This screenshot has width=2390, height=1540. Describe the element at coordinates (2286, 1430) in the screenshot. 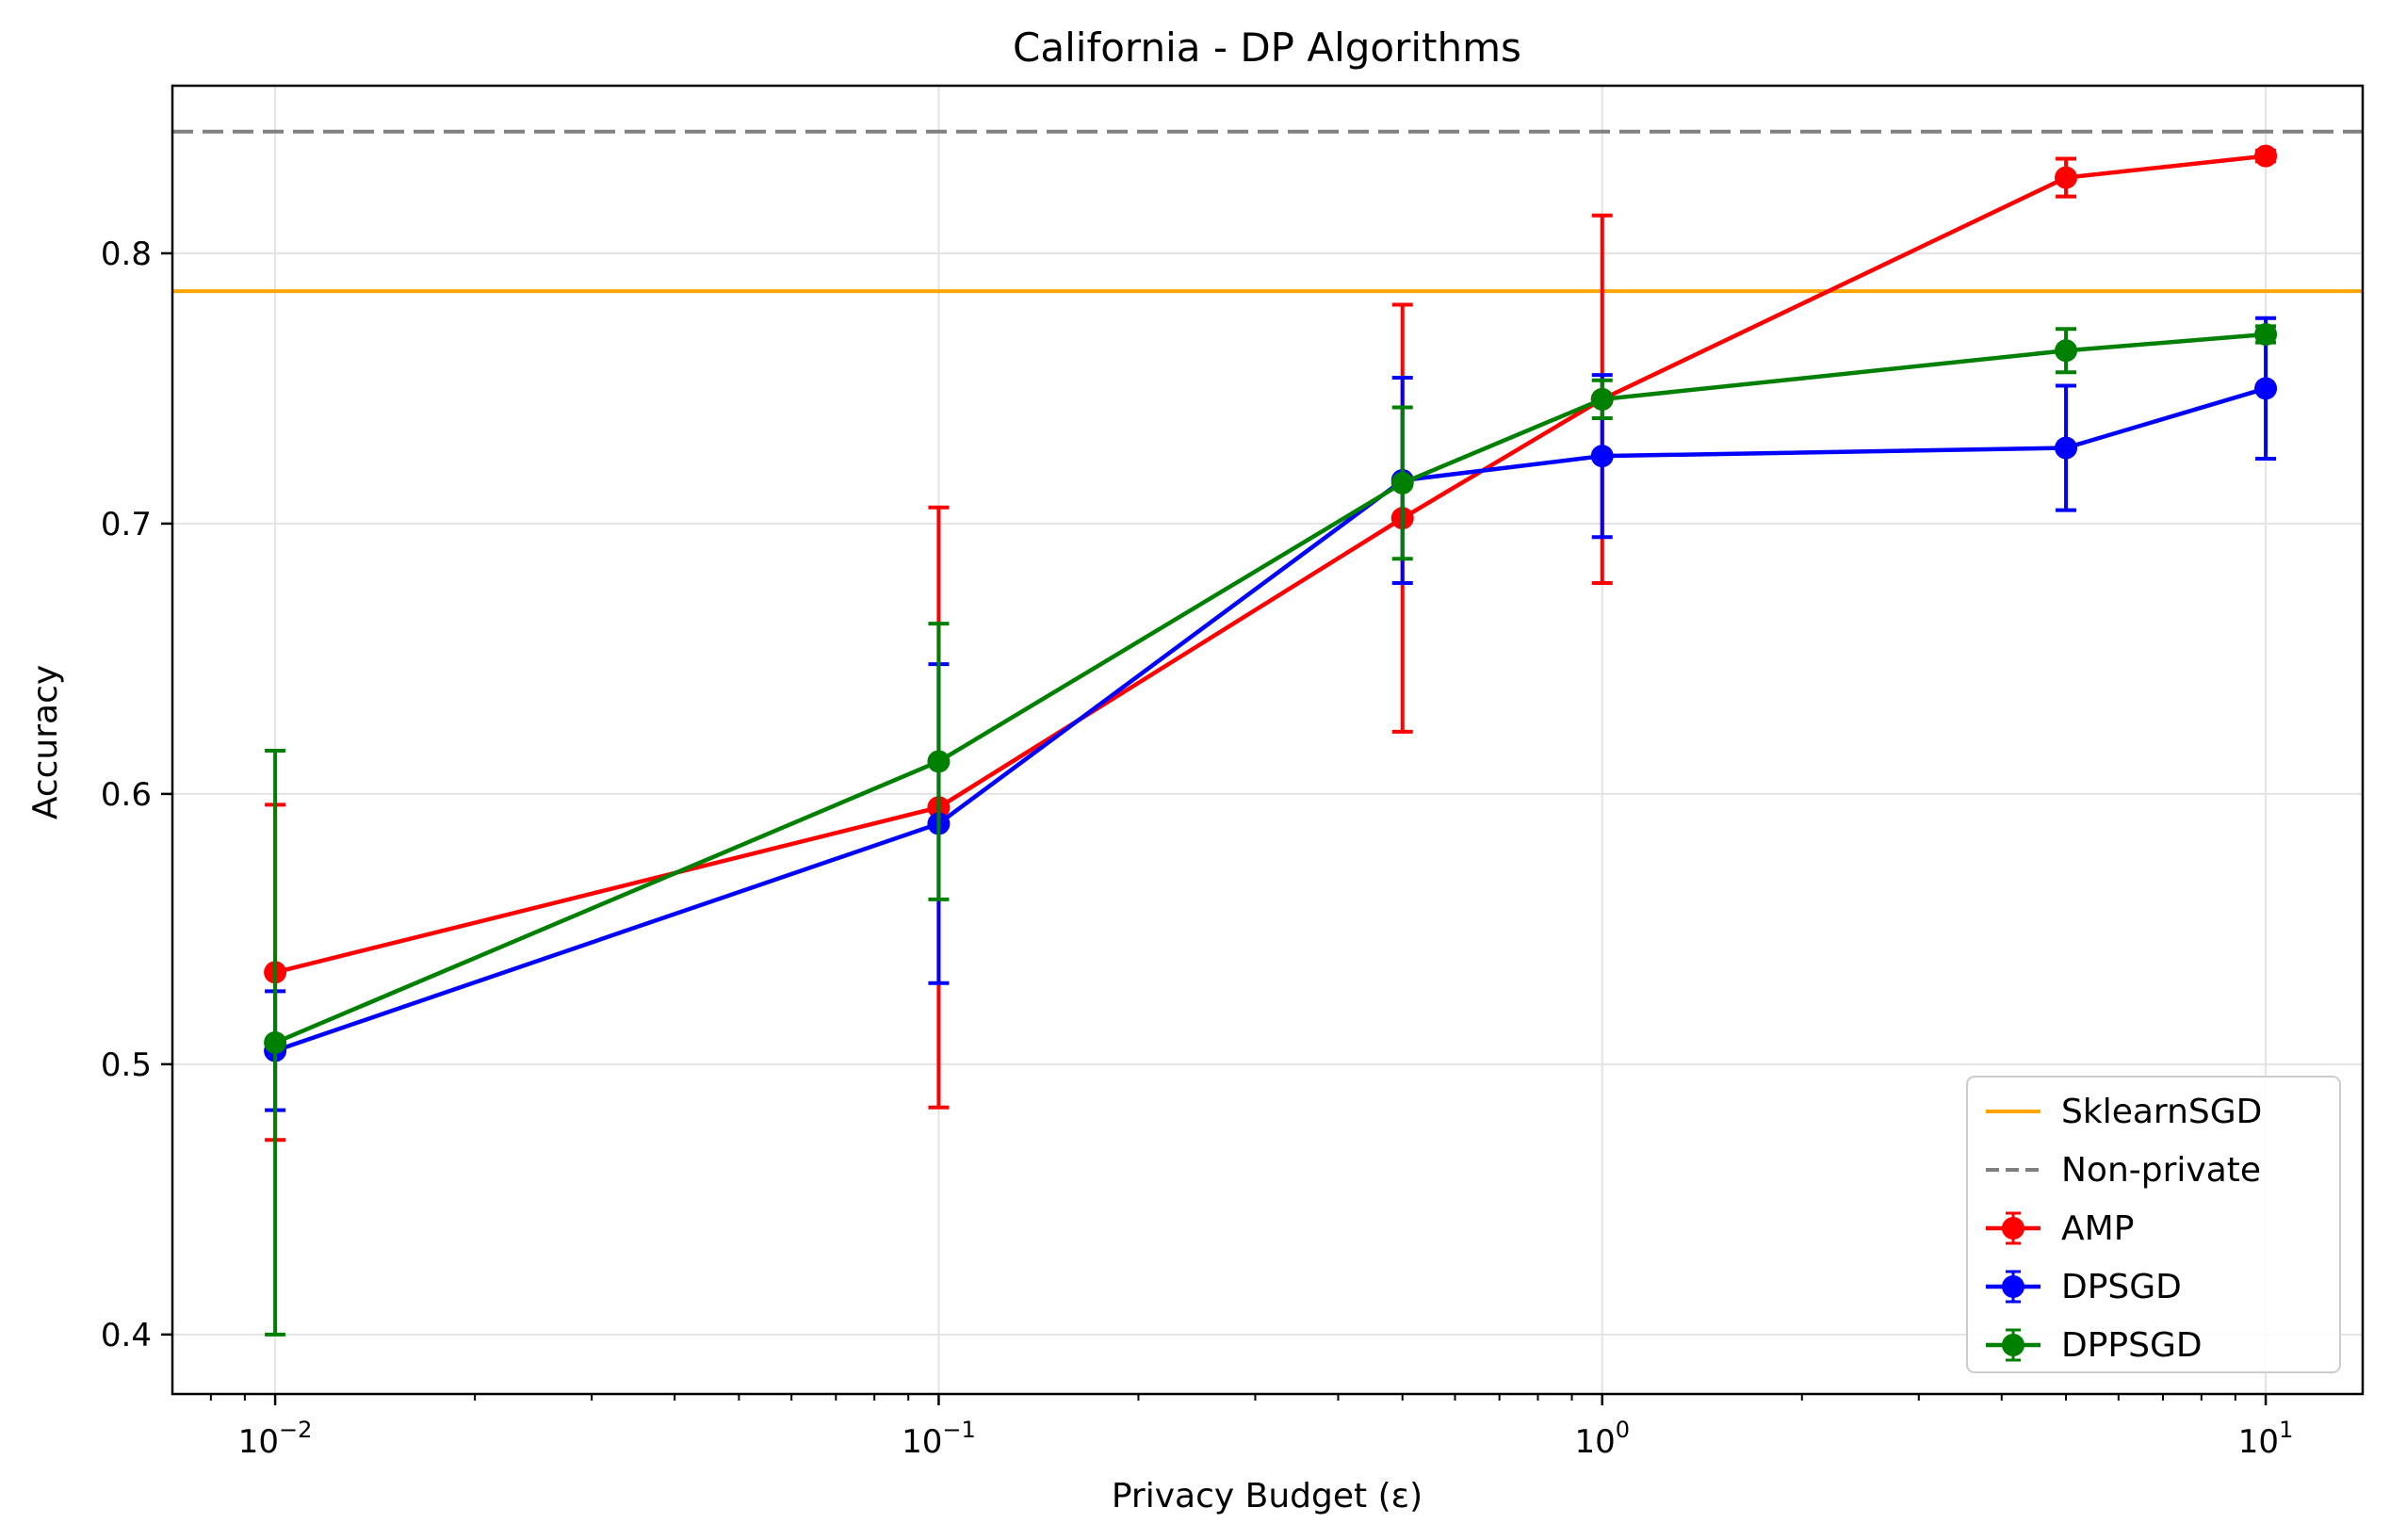

I see `x-tick-exponent: 1` at that location.